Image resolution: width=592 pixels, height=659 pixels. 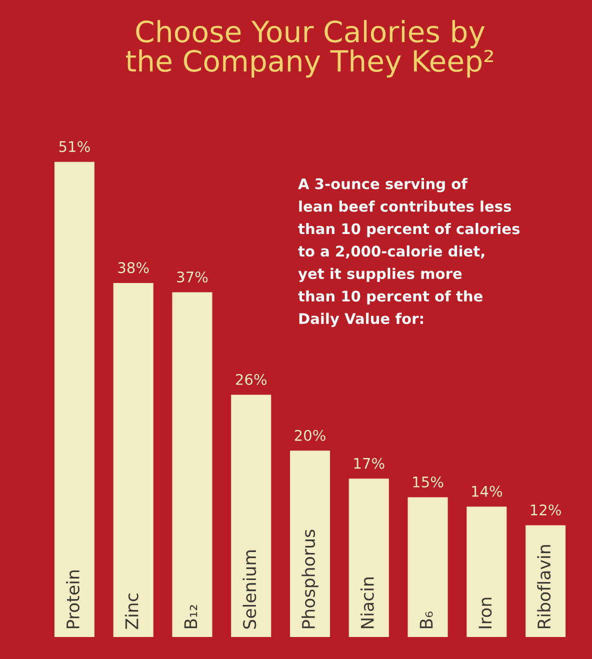 What do you see at coordinates (310, 49) in the screenshot?
I see `chart-title: Choose Your Calories by the Company They Keep²` at bounding box center [310, 49].